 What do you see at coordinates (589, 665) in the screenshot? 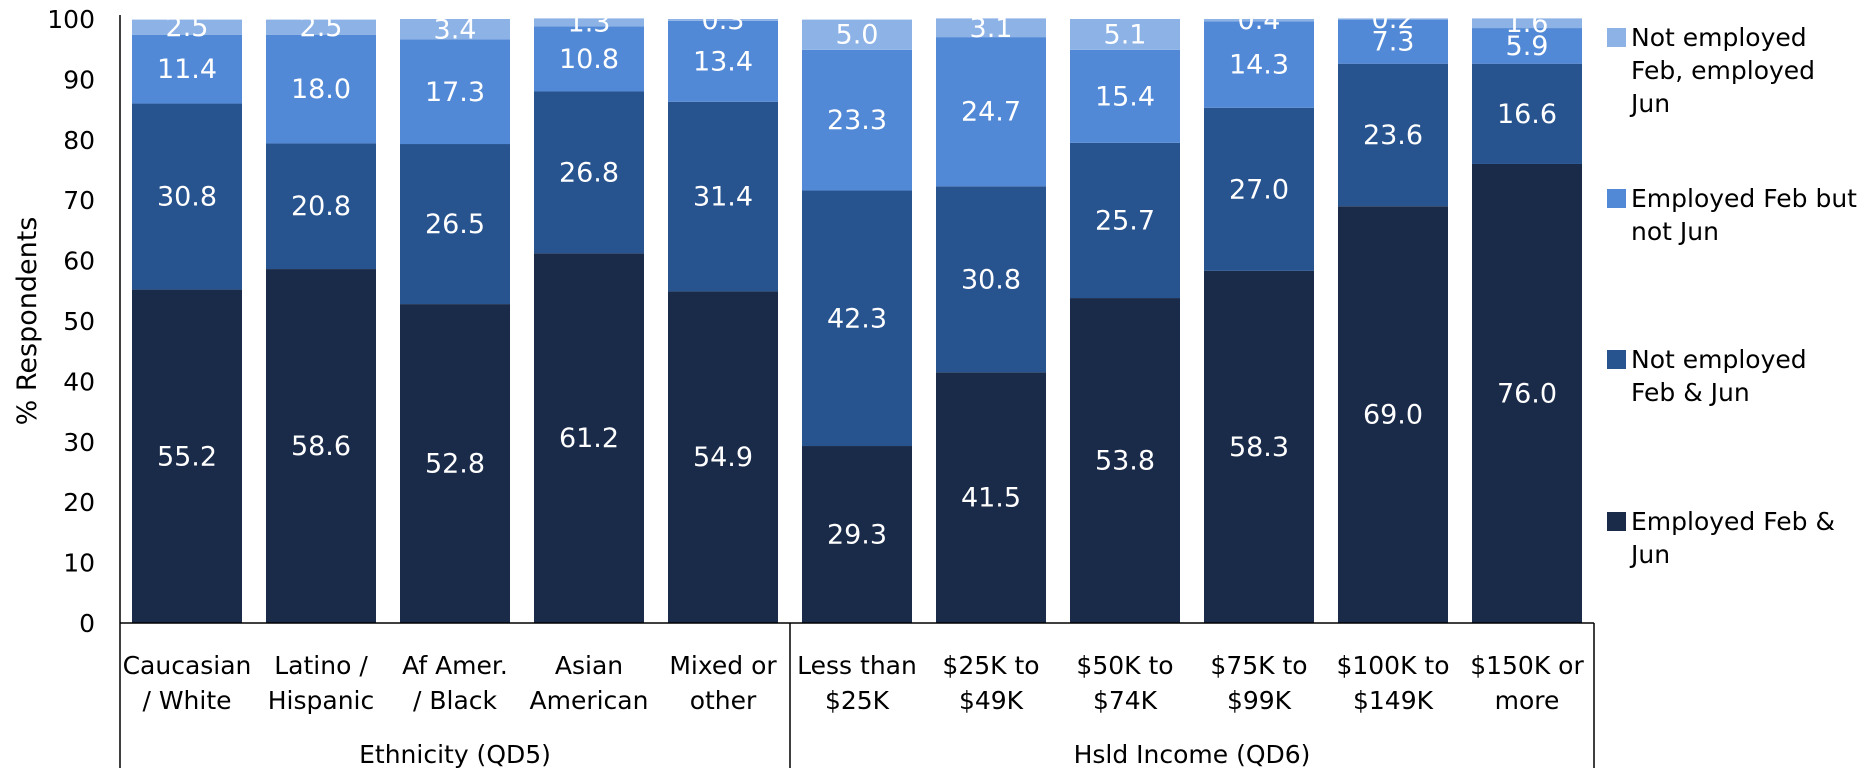
I see `category-label: Asian` at bounding box center [589, 665].